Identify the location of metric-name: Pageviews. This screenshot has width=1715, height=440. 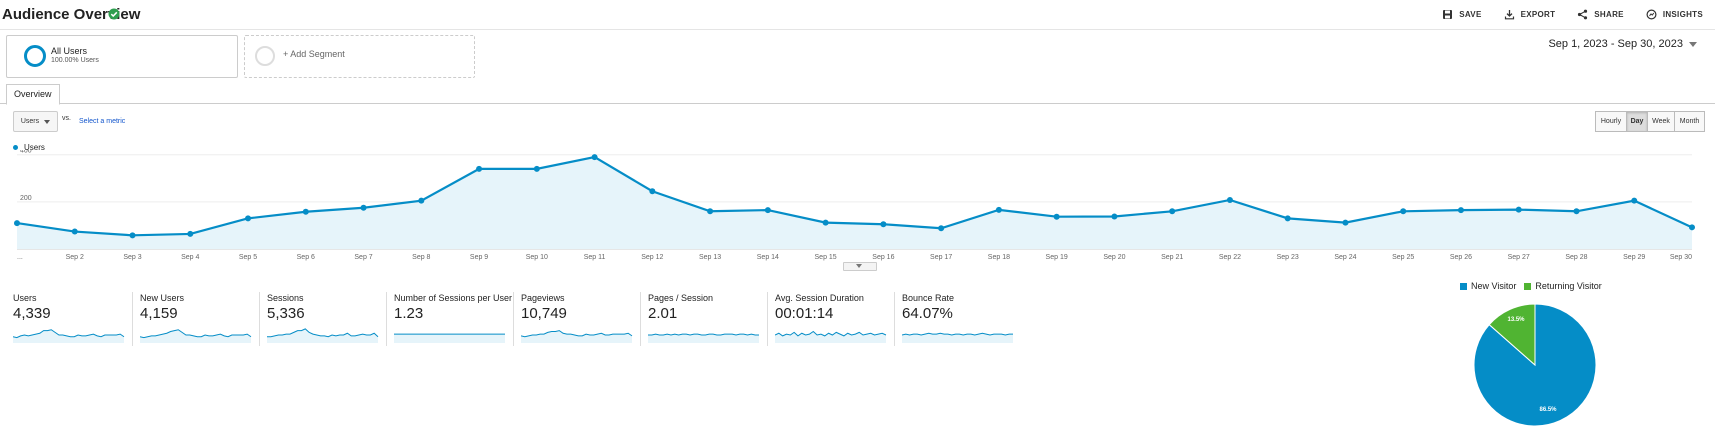
(543, 298).